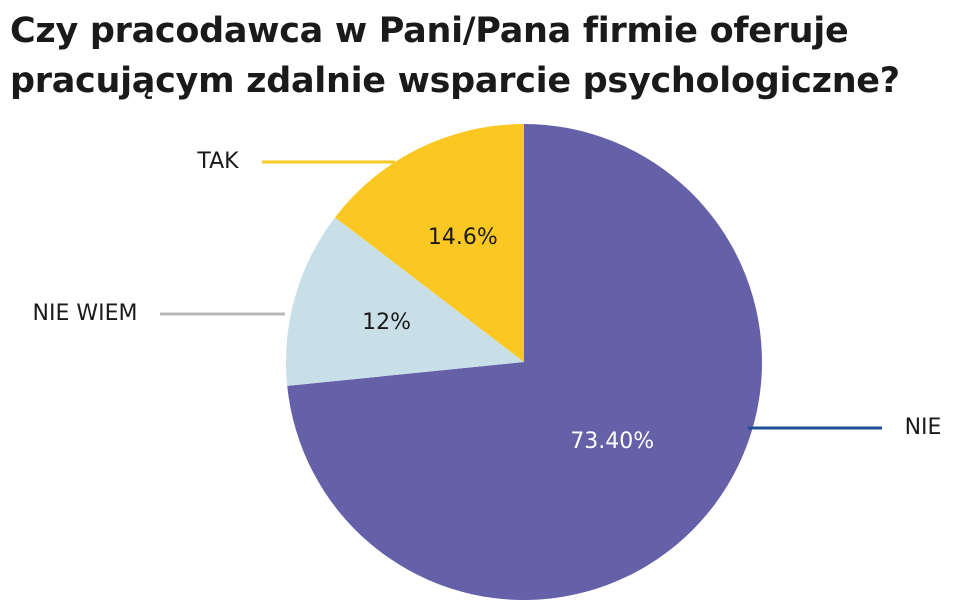  I want to click on value-label: 73.40%, so click(612, 441).